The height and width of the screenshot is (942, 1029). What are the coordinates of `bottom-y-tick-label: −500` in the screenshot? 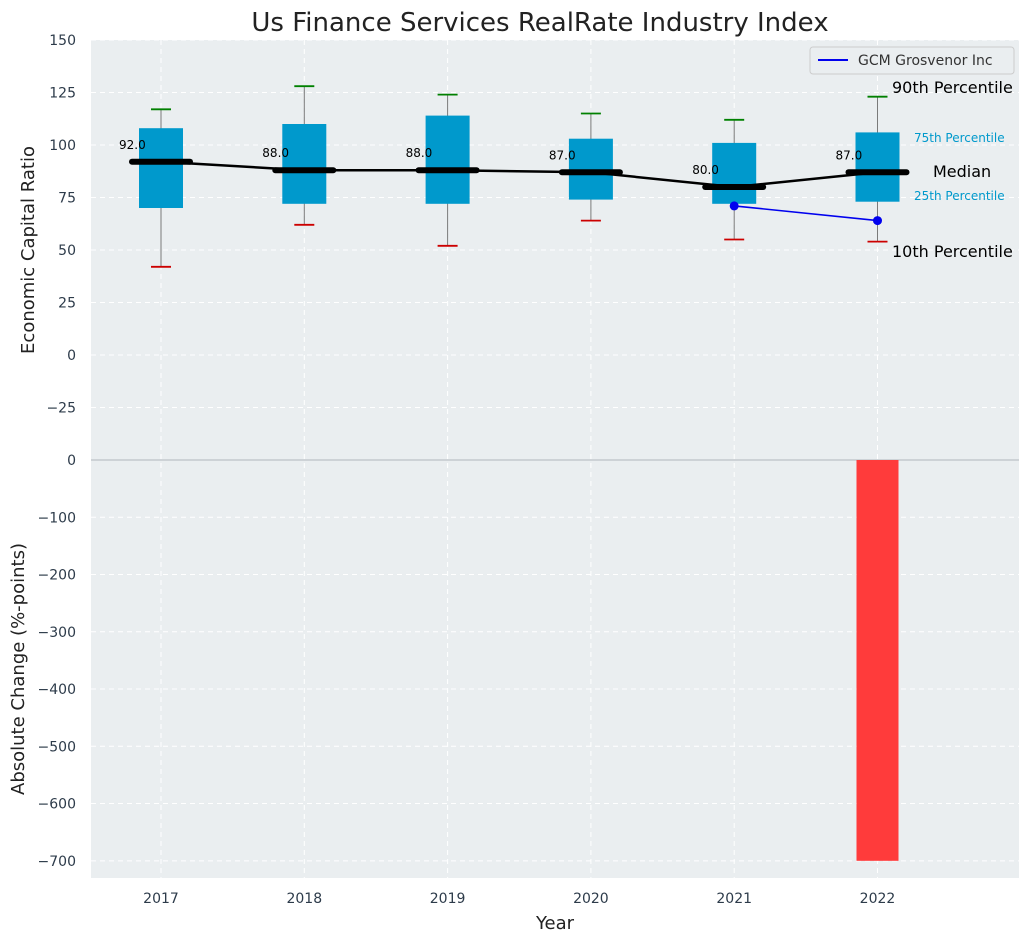 It's located at (57, 747).